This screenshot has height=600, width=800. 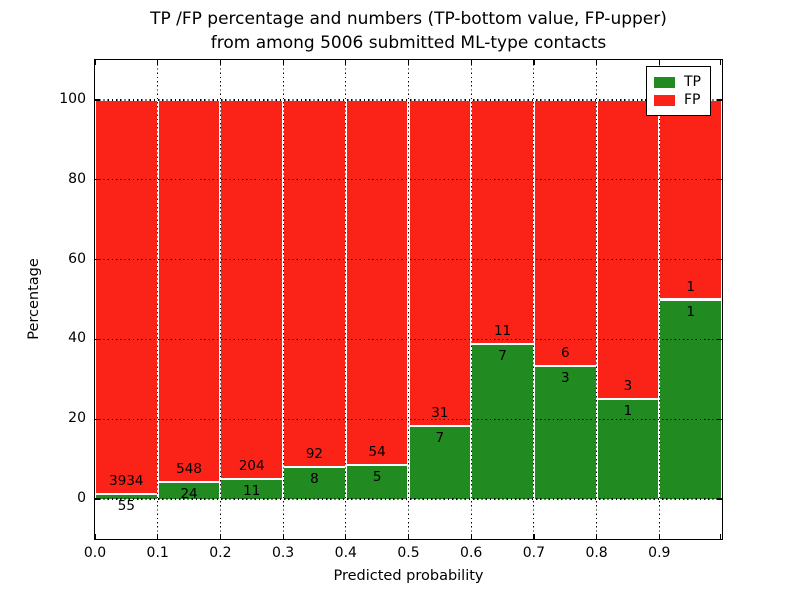 What do you see at coordinates (677, 100) in the screenshot?
I see `legend-item-fp: FP` at bounding box center [677, 100].